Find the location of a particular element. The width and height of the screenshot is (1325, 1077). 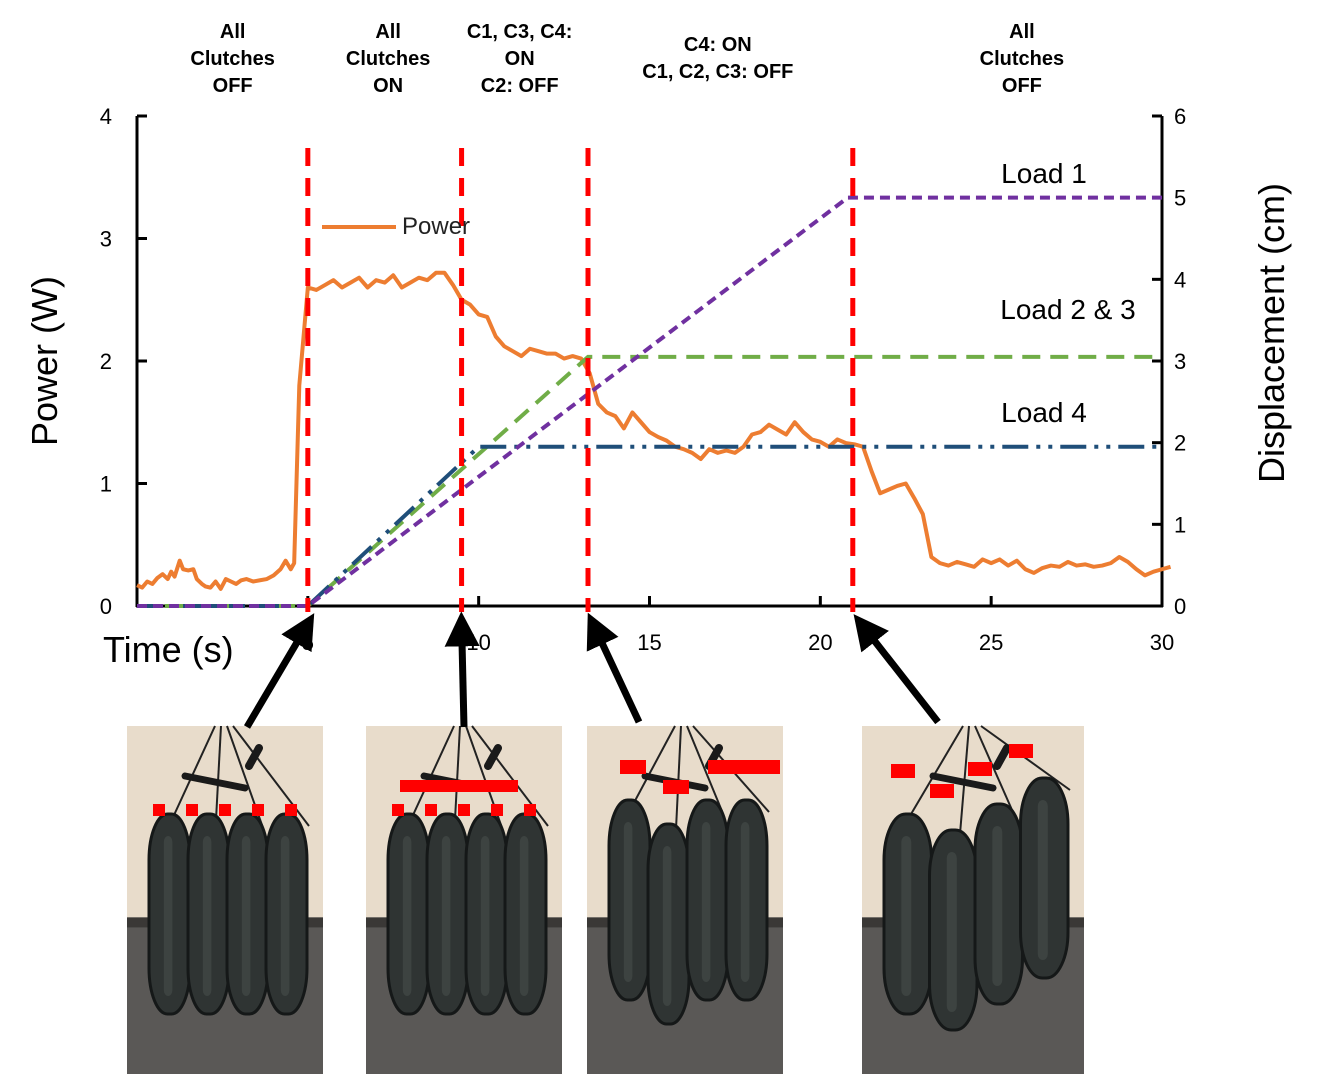

y-axis-left-title: Power (W) is located at coordinates (44, 361).